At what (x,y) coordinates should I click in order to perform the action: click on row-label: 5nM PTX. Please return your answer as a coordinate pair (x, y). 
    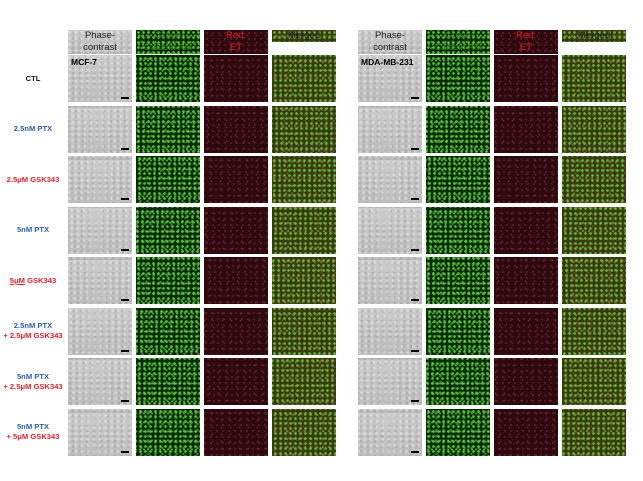
    Looking at the image, I should click on (33, 230).